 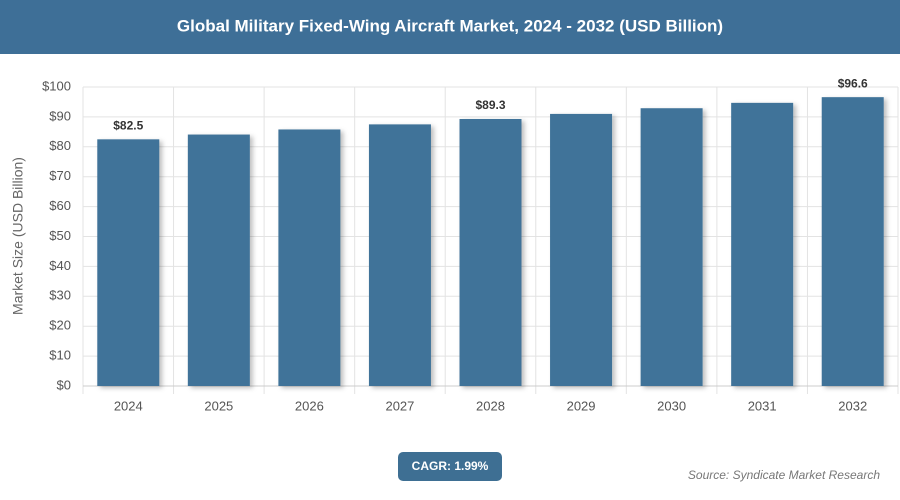 What do you see at coordinates (852, 405) in the screenshot?
I see `x-tick-label: 2032` at bounding box center [852, 405].